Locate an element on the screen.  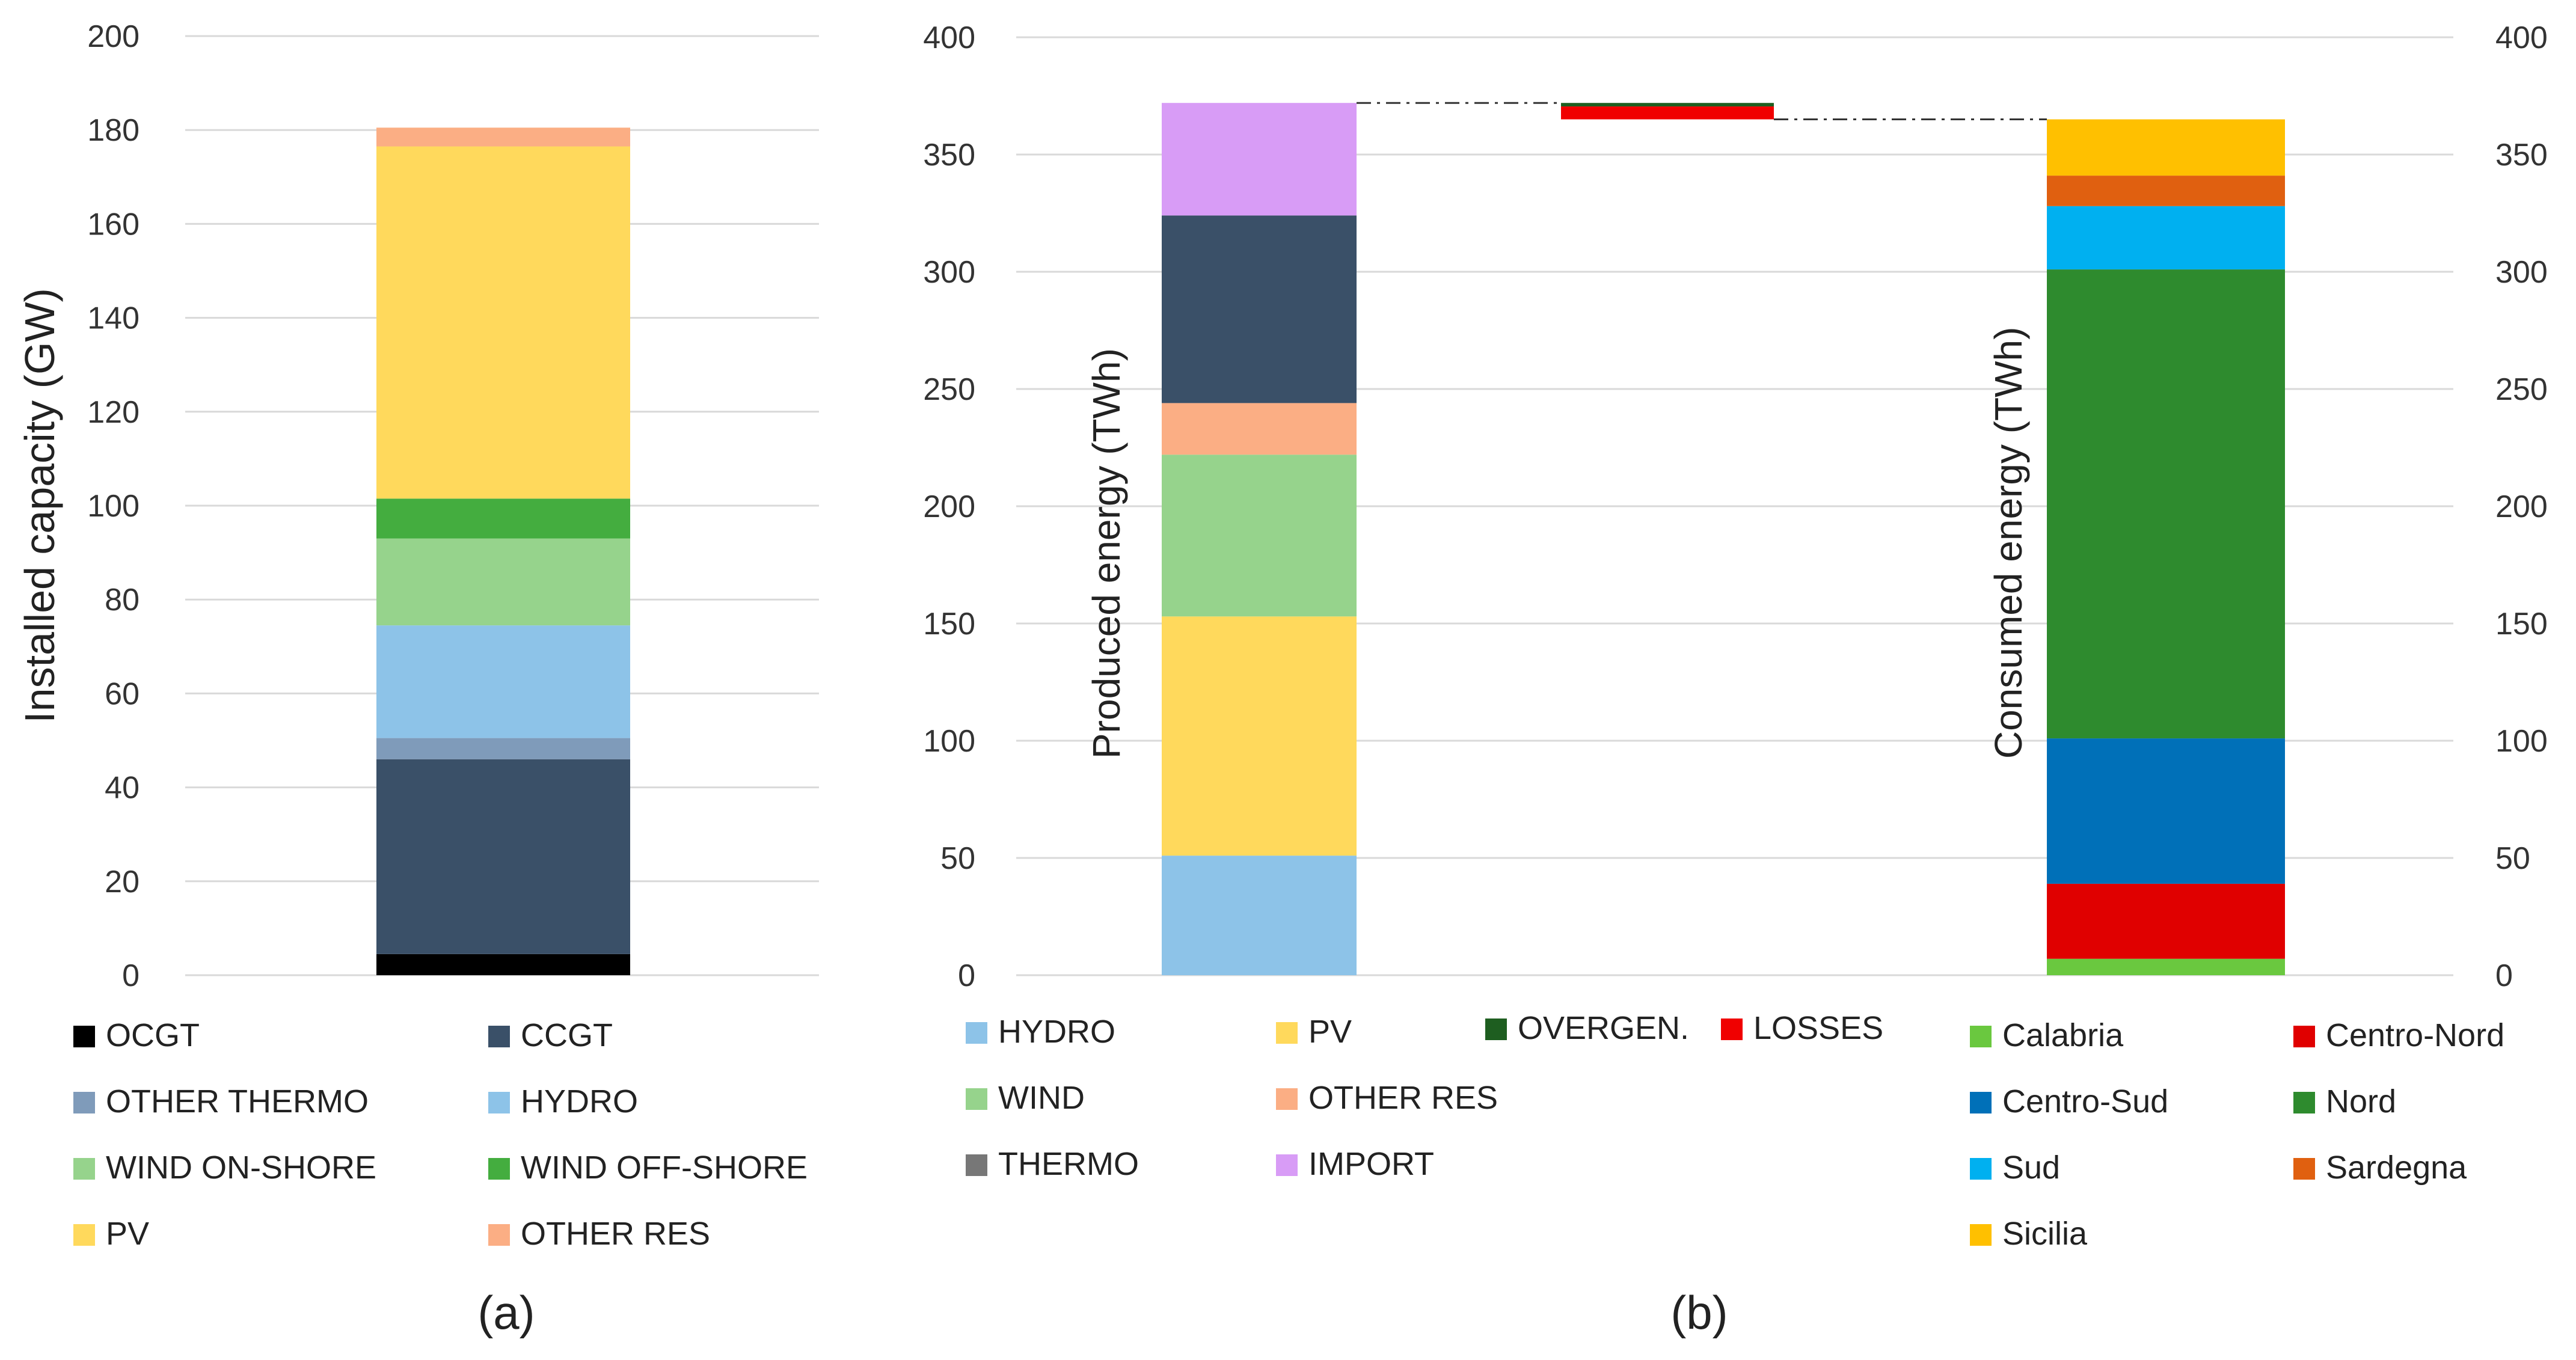
legend-swatch-ocgt is located at coordinates (84, 1036).